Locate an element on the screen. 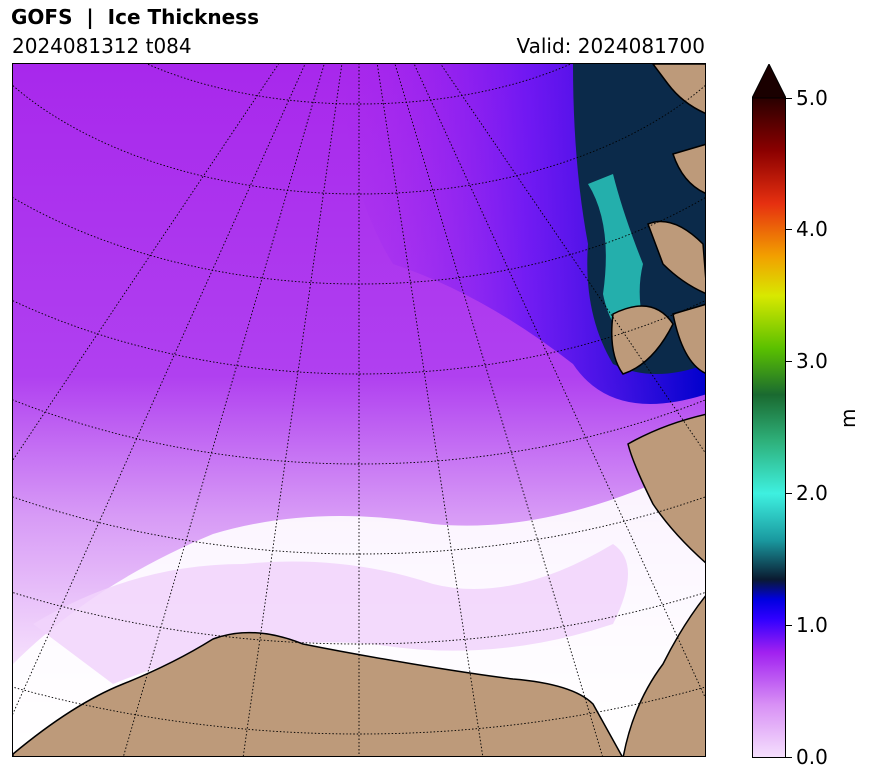 Image resolution: width=869 pixels, height=781 pixels. colorbar-unit: m is located at coordinates (848, 418).